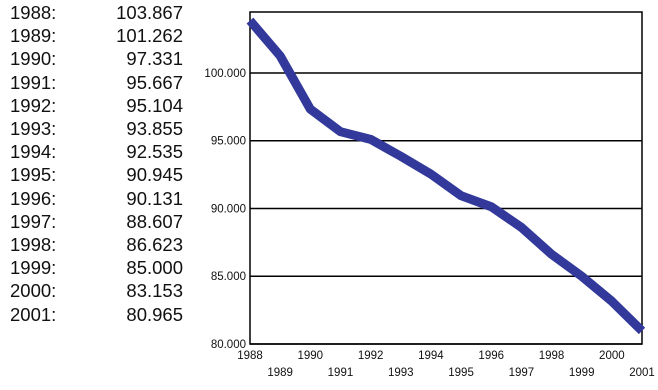 The image size is (658, 390). Describe the element at coordinates (33, 12) in the screenshot. I see `table-year: 1988:` at that location.